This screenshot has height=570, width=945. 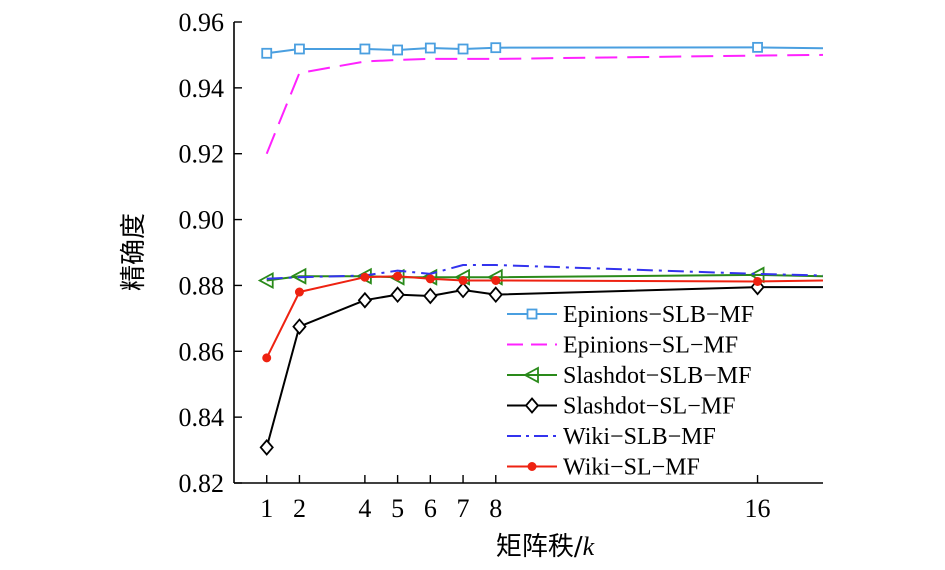 What do you see at coordinates (758, 508) in the screenshot?
I see `x-tick-label: 16` at bounding box center [758, 508].